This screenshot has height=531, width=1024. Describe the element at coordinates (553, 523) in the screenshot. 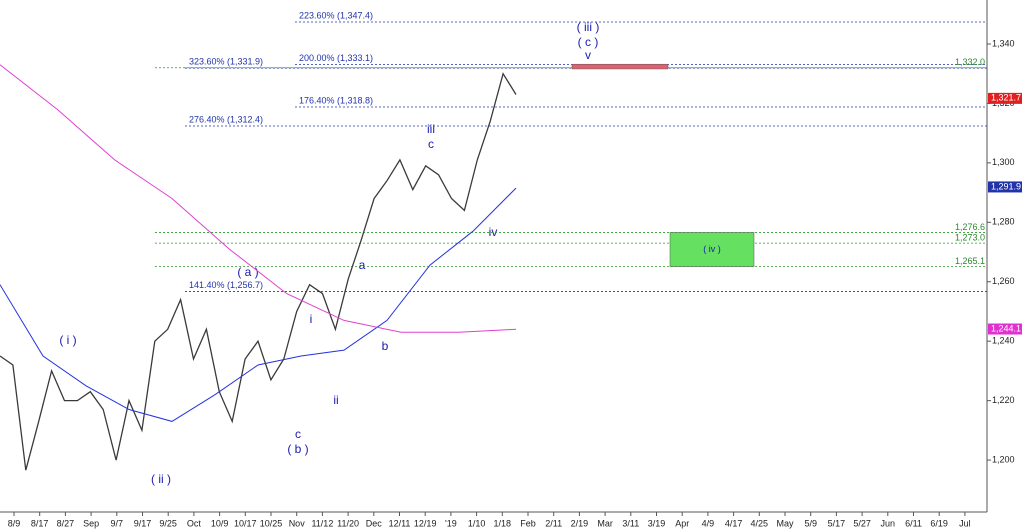

I see `x-tick-label: 2/11` at that location.